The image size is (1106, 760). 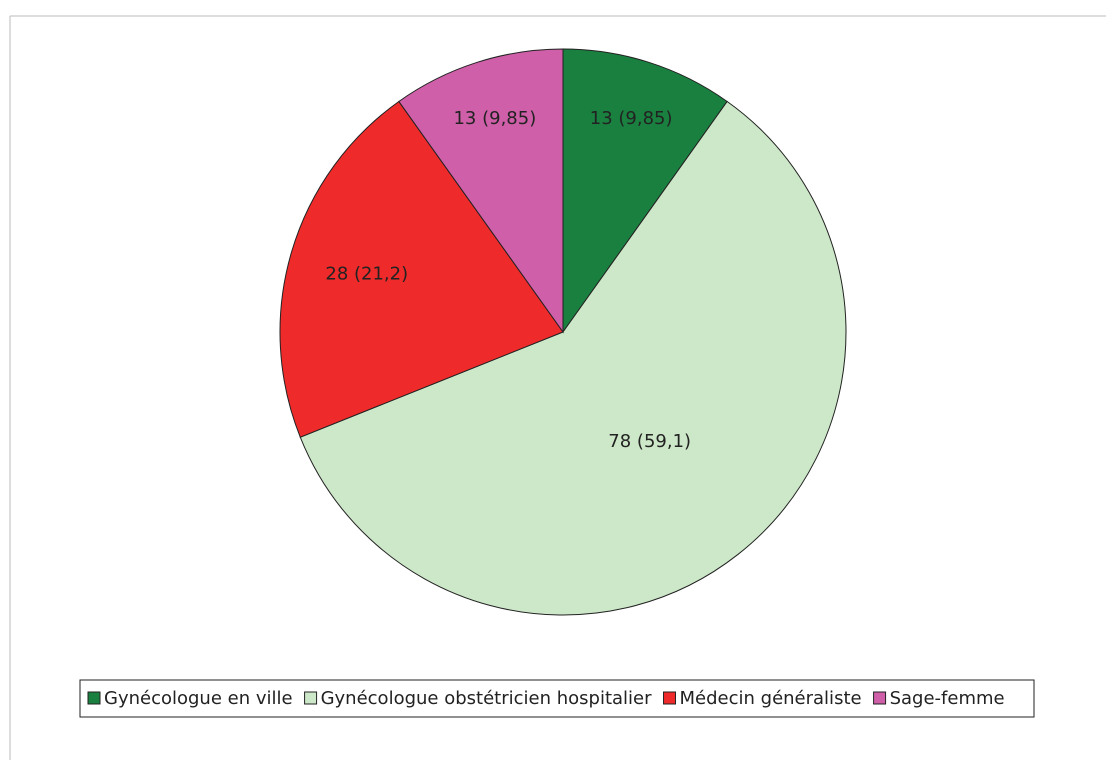 What do you see at coordinates (366, 273) in the screenshot?
I see `data-label: 28 (21,2)` at bounding box center [366, 273].